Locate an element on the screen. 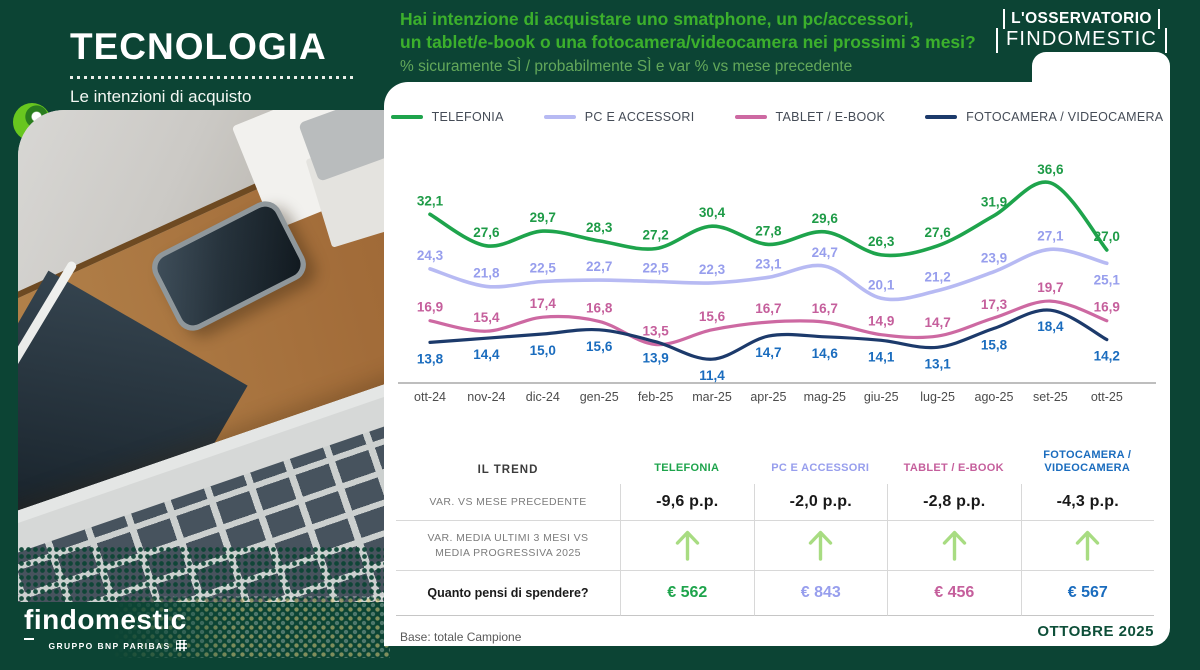  data-point-label: 17,3 is located at coordinates (994, 304).